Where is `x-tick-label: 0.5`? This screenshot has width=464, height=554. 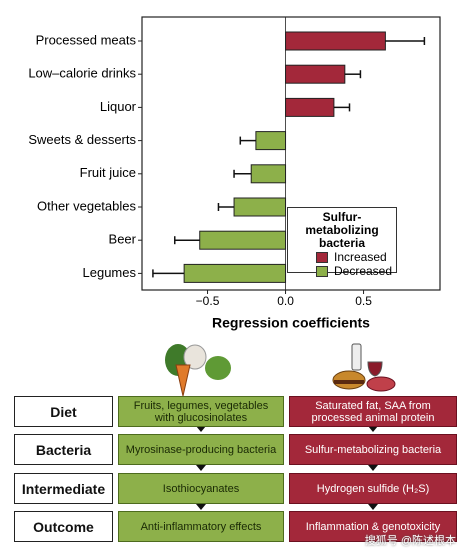 x-tick-label: 0.5 is located at coordinates (363, 301).